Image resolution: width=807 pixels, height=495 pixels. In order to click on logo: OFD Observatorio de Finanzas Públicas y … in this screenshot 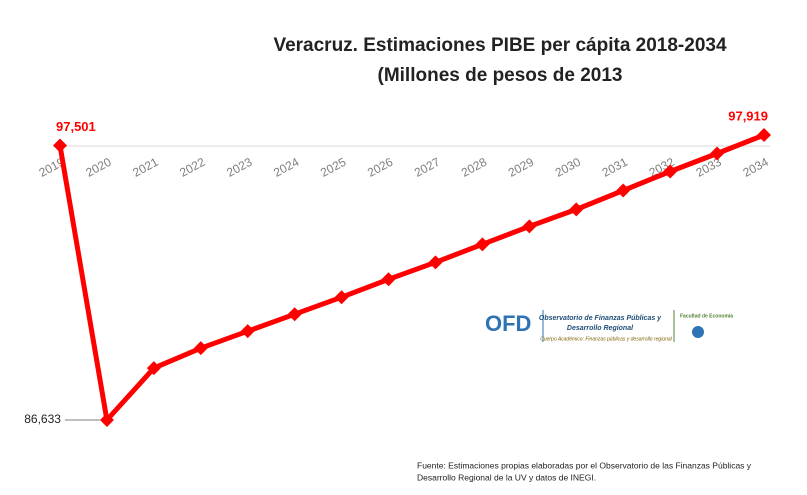, I will do `click(609, 326)`.